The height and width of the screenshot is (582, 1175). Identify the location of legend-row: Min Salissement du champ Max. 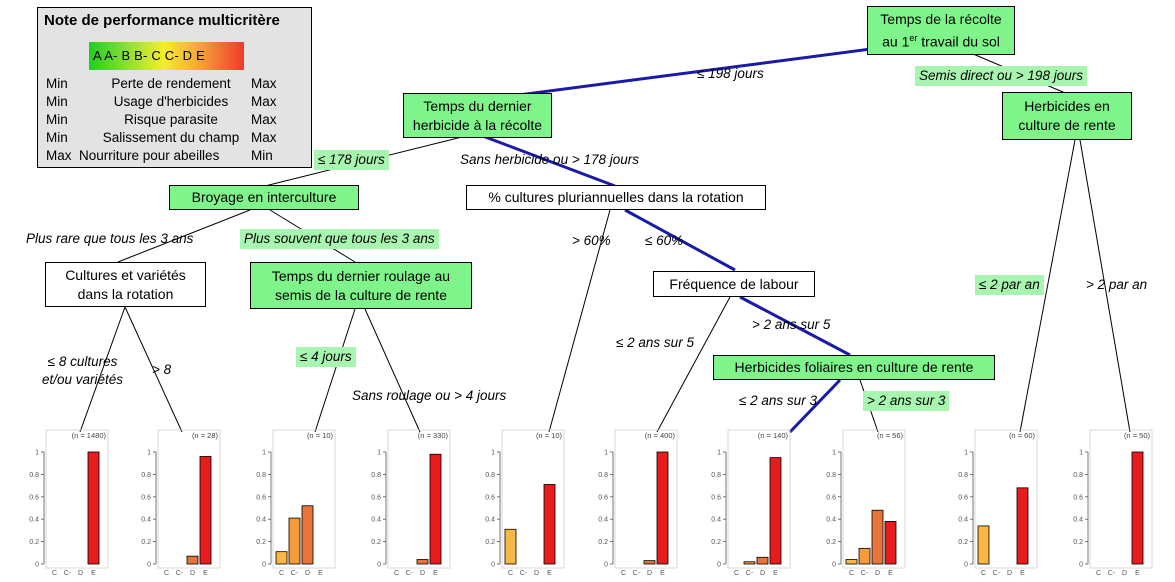
(177, 139).